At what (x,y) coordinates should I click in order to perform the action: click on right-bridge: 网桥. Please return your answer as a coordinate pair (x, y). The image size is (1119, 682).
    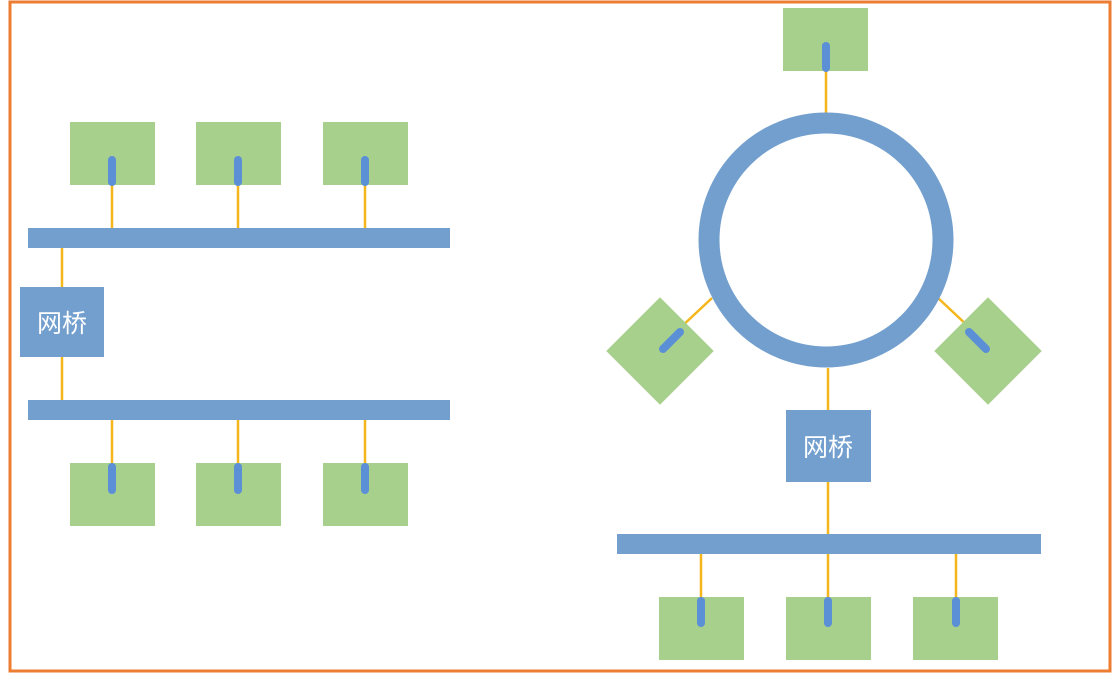
    Looking at the image, I should click on (828, 446).